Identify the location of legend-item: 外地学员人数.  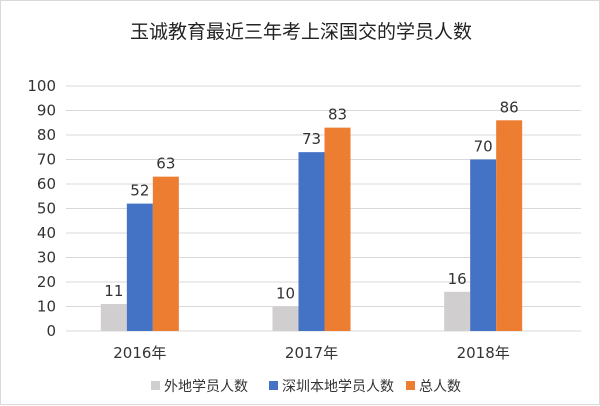
(199, 387).